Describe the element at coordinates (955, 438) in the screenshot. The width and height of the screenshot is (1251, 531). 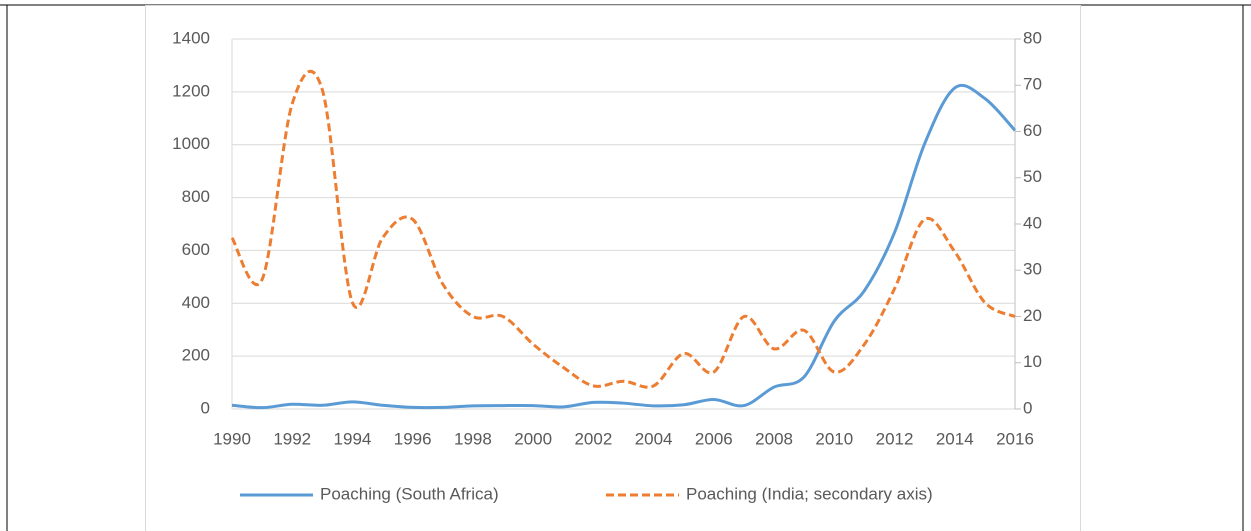
I see `x-tick-label: 2014` at that location.